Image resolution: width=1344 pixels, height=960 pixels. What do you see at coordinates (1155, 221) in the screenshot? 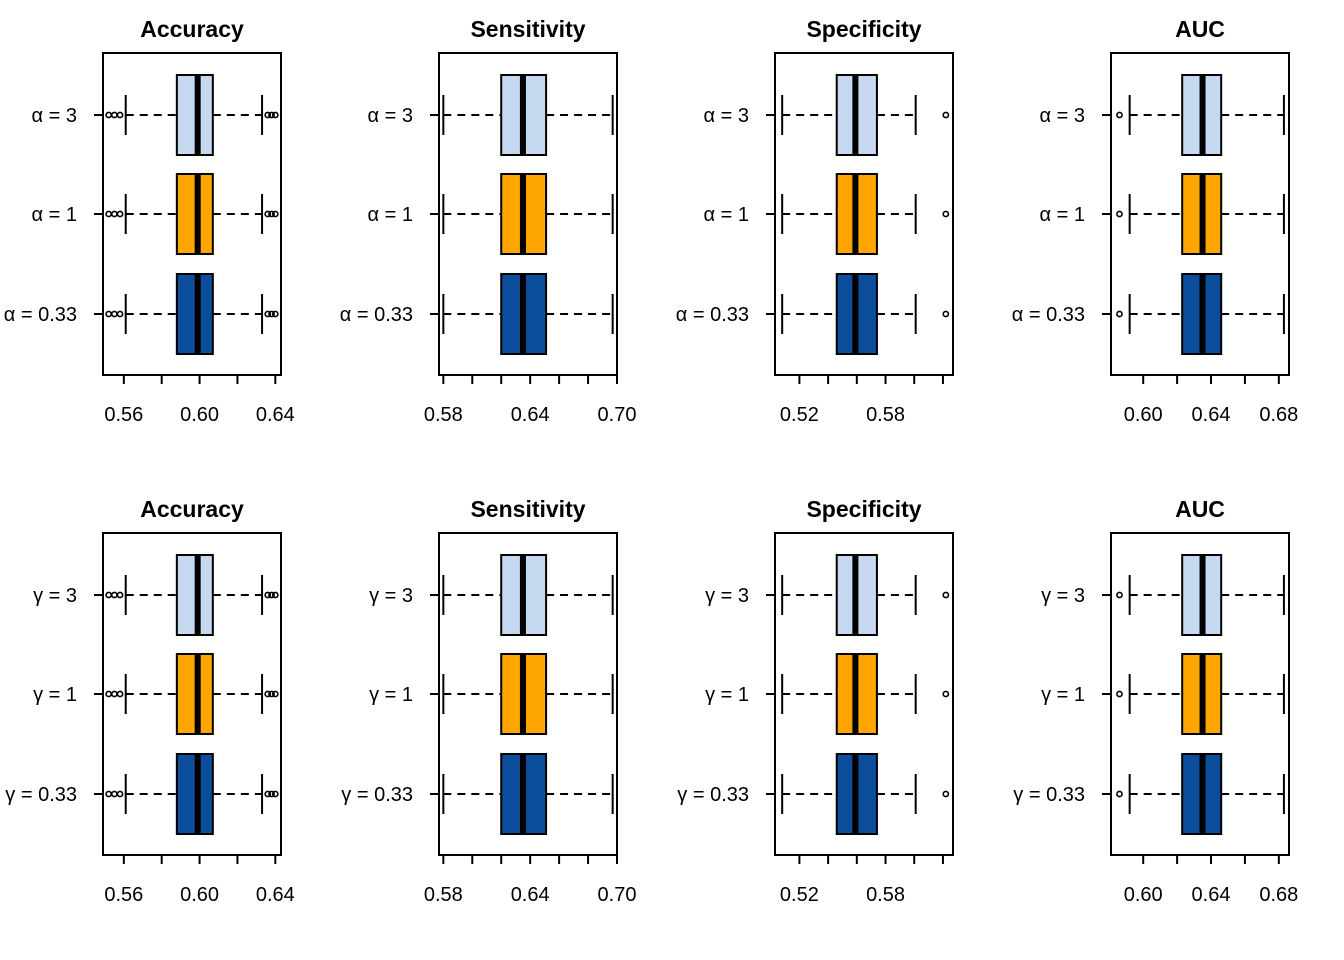
I see `chart-panel: AUC 0.60 0.64 0.68 α = 3 α = 1 α = 0.33` at bounding box center [1155, 221].